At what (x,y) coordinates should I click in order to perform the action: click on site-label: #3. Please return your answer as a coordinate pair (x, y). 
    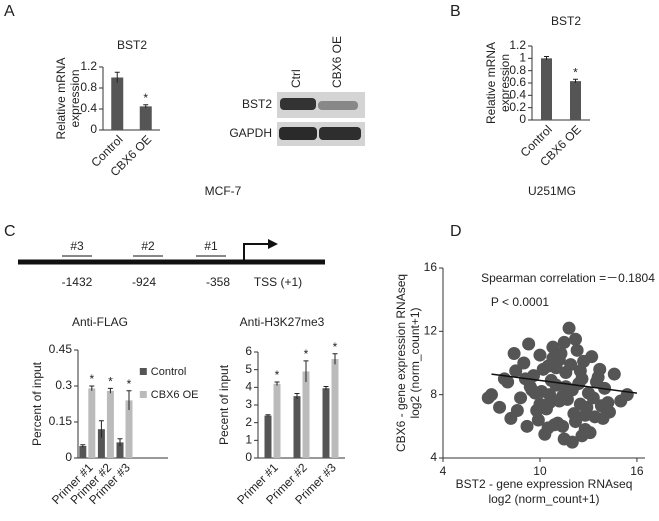
    Looking at the image, I should click on (77, 246).